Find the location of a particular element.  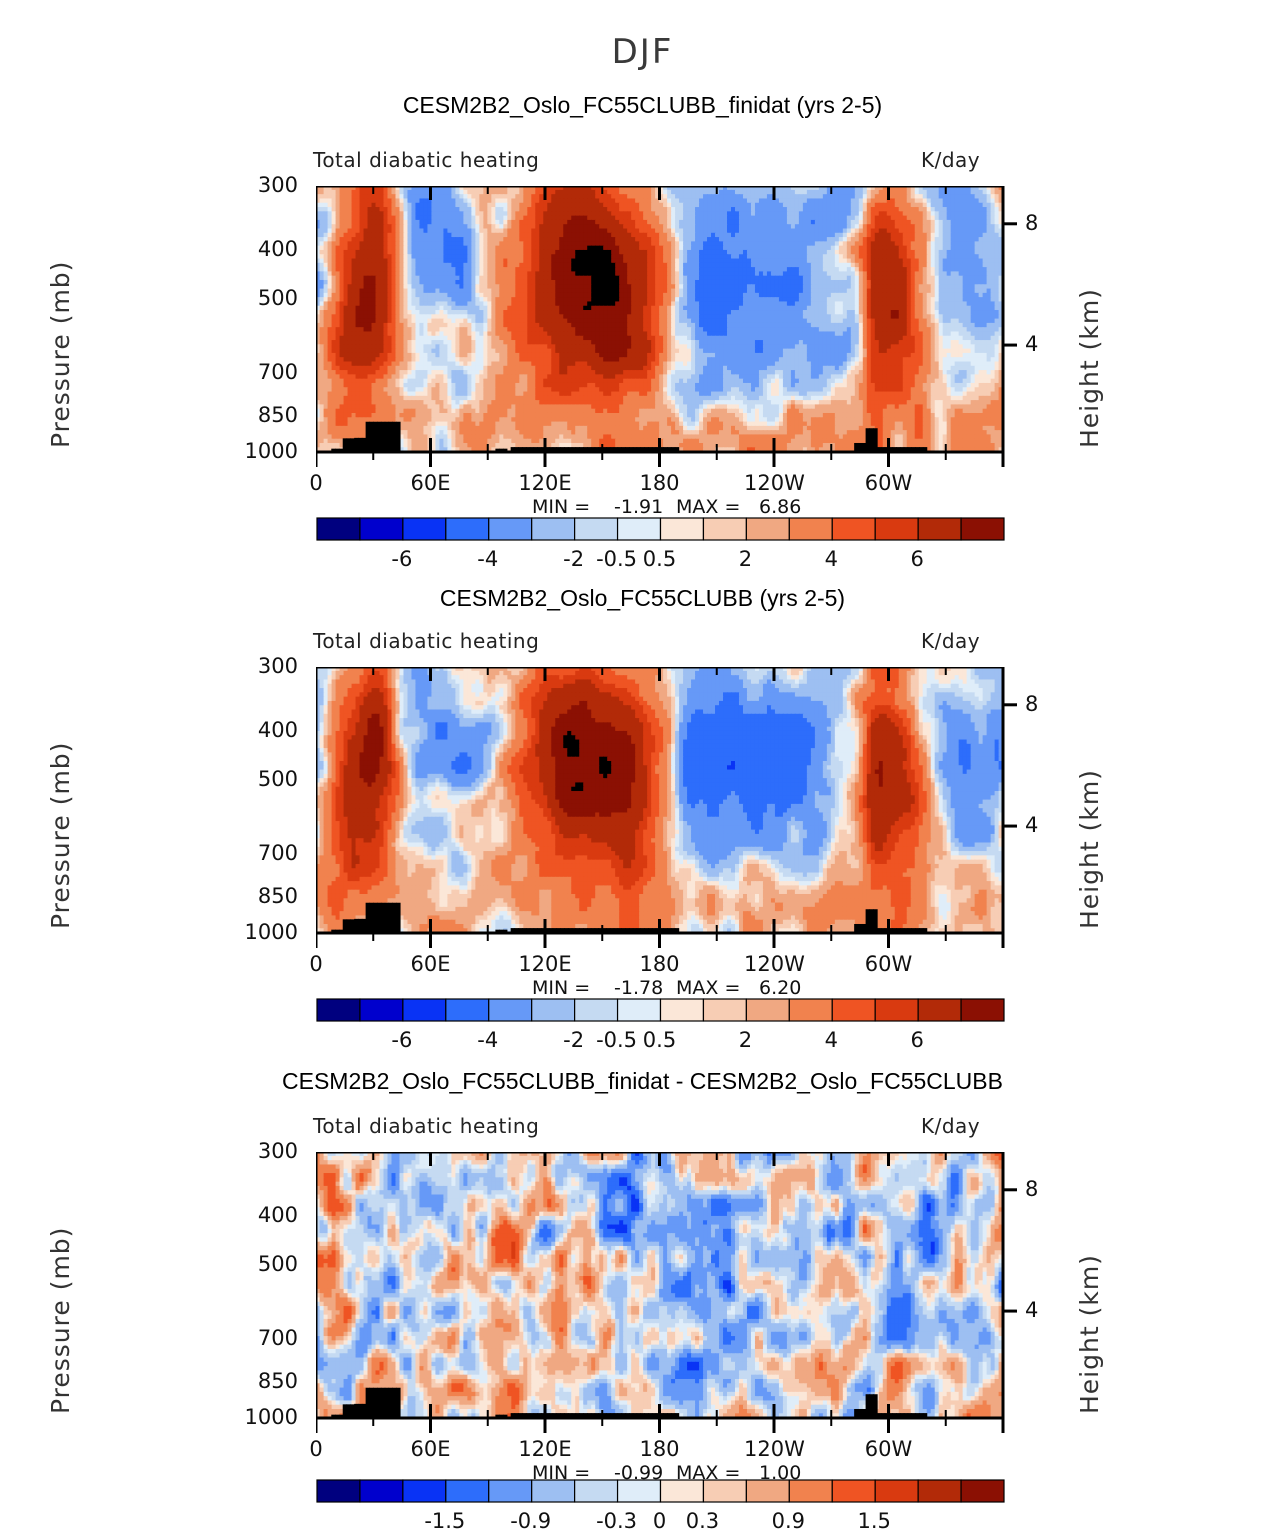

panel-2-y-axis-label-right: Height (km) is located at coordinates (1089, 849).